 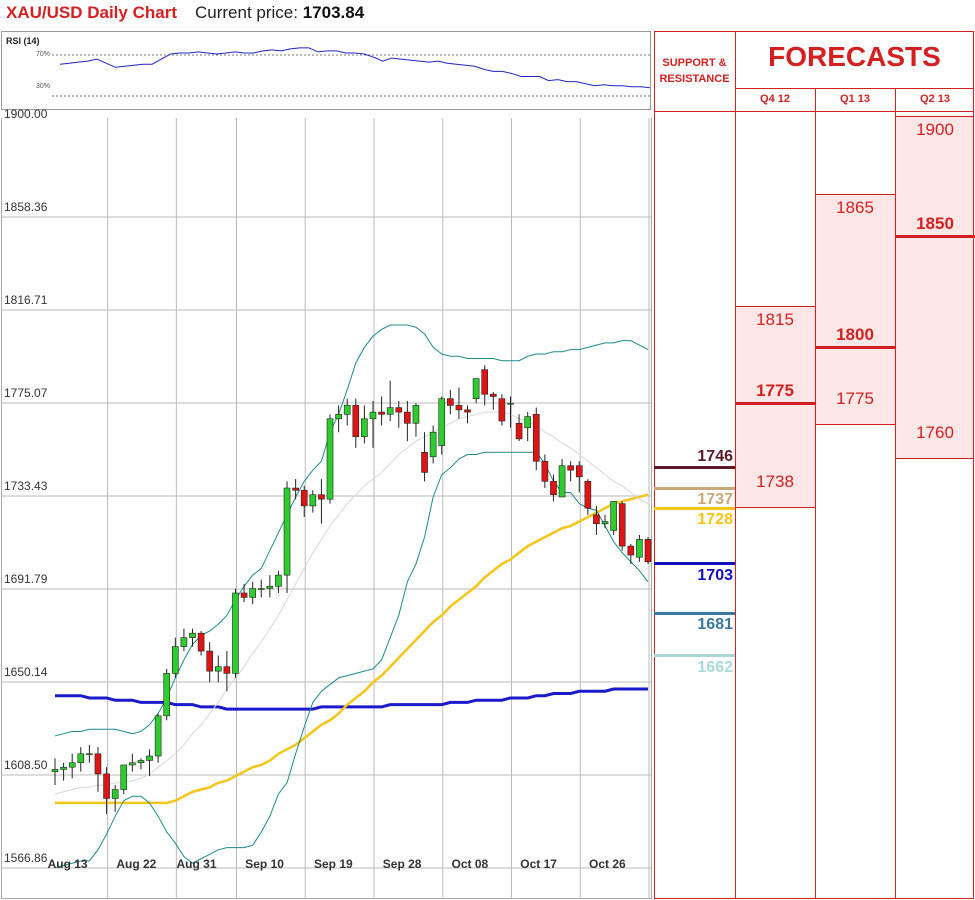 What do you see at coordinates (136, 864) in the screenshot?
I see `x-tick-label: Aug 22` at bounding box center [136, 864].